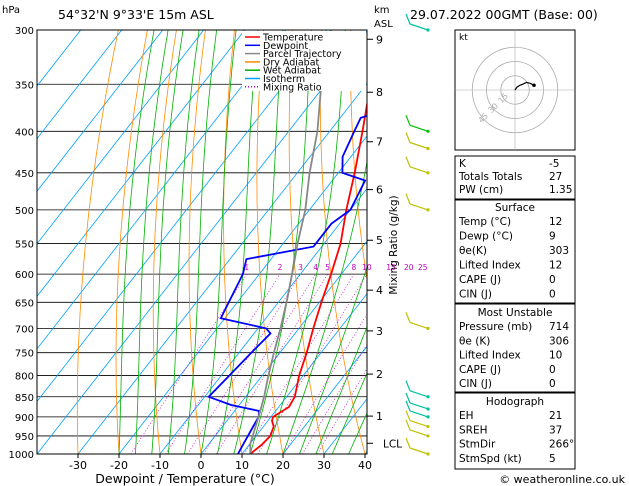 The width and height of the screenshot is (629, 486). What do you see at coordinates (300, 267) in the screenshot?
I see `mixing-ratio-label: 3` at bounding box center [300, 267].